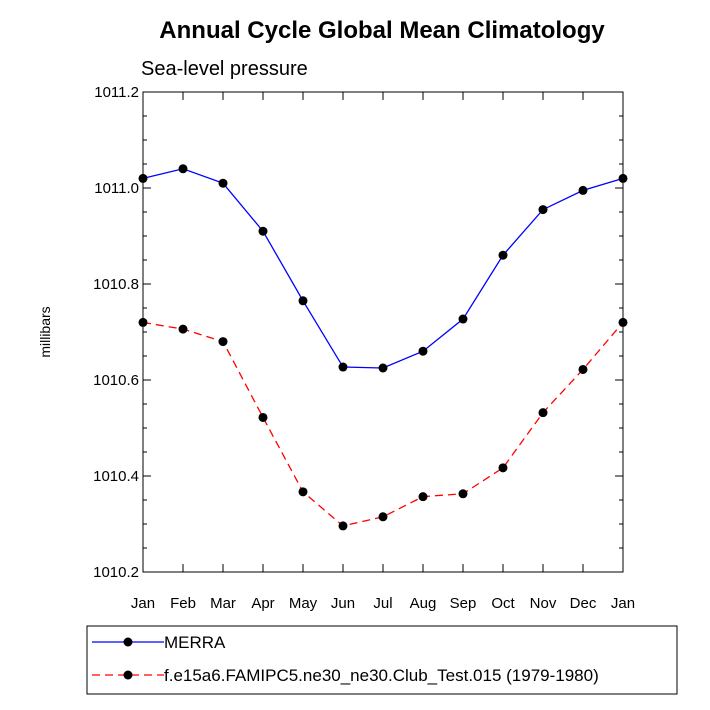 This screenshot has height=710, width=710. Describe the element at coordinates (223, 603) in the screenshot. I see `x-tick-label: Mar` at that location.